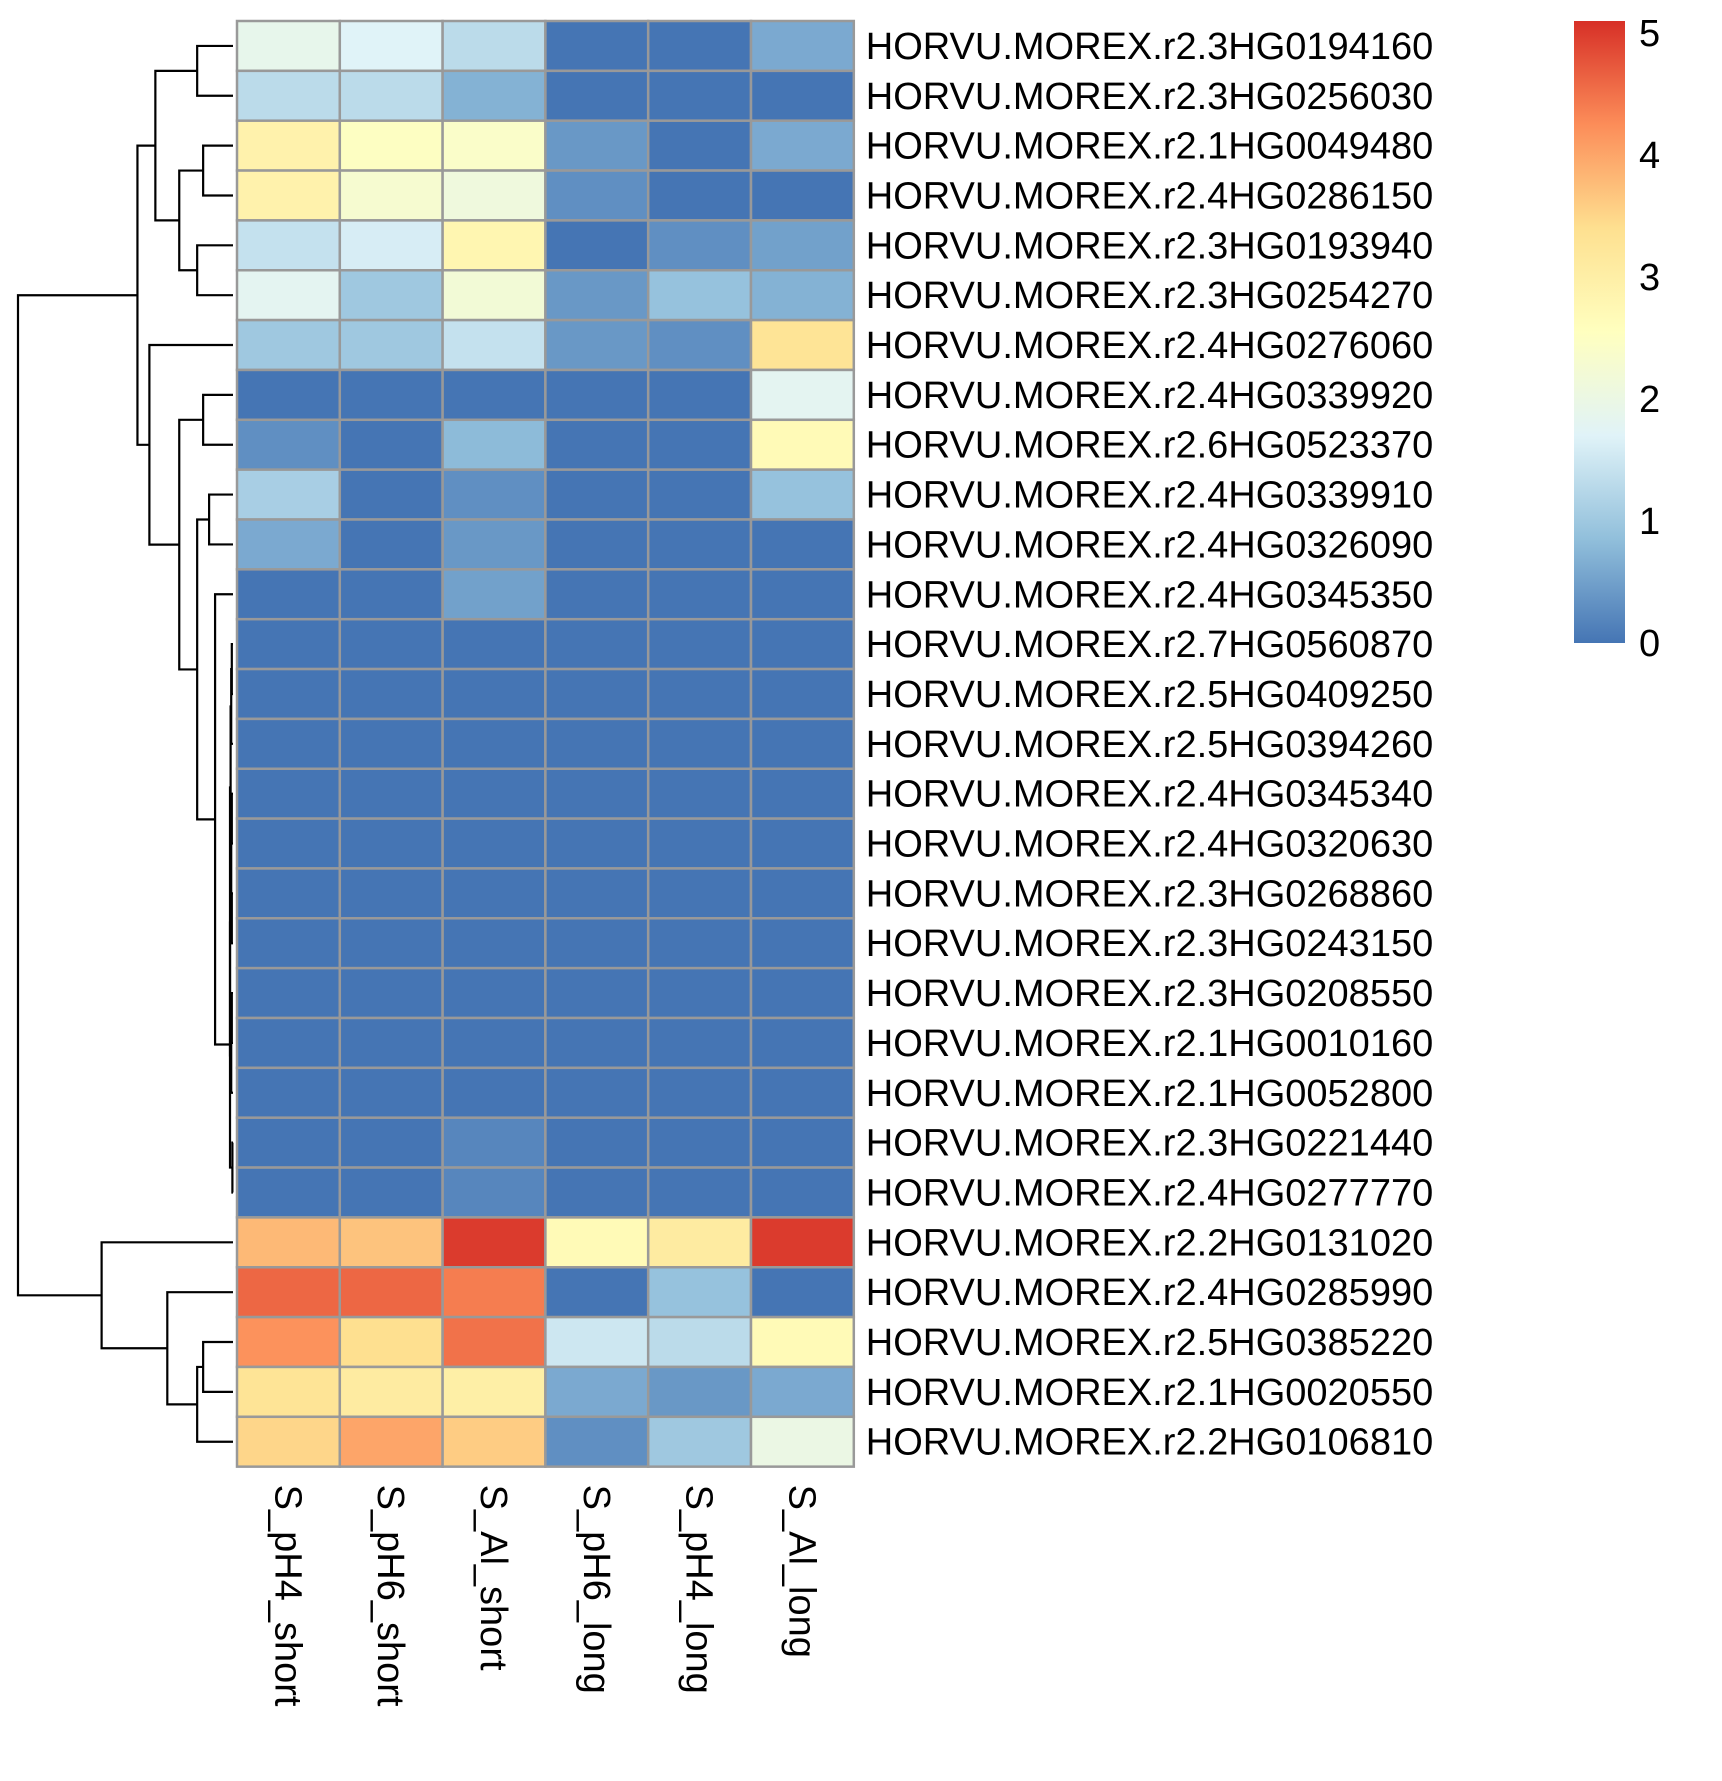 The image size is (1722, 1781). I want to click on row-label: HORVU.MOREX.r2.2HG0106810, so click(1149, 1443).